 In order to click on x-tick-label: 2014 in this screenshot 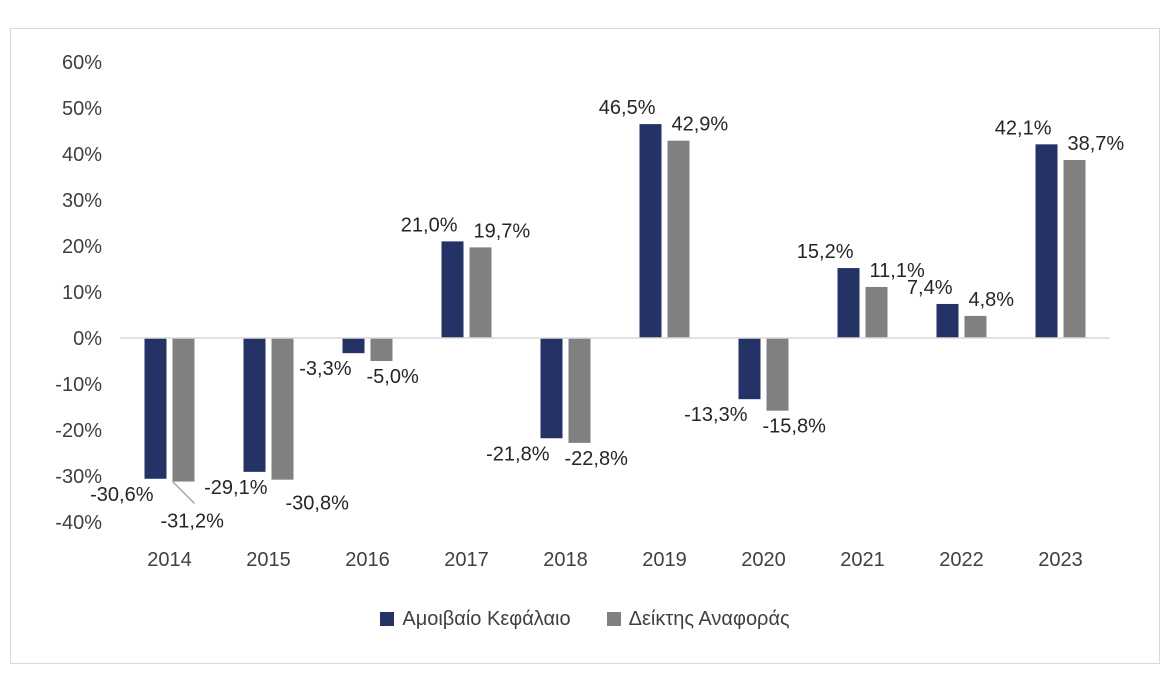, I will do `click(169, 560)`.